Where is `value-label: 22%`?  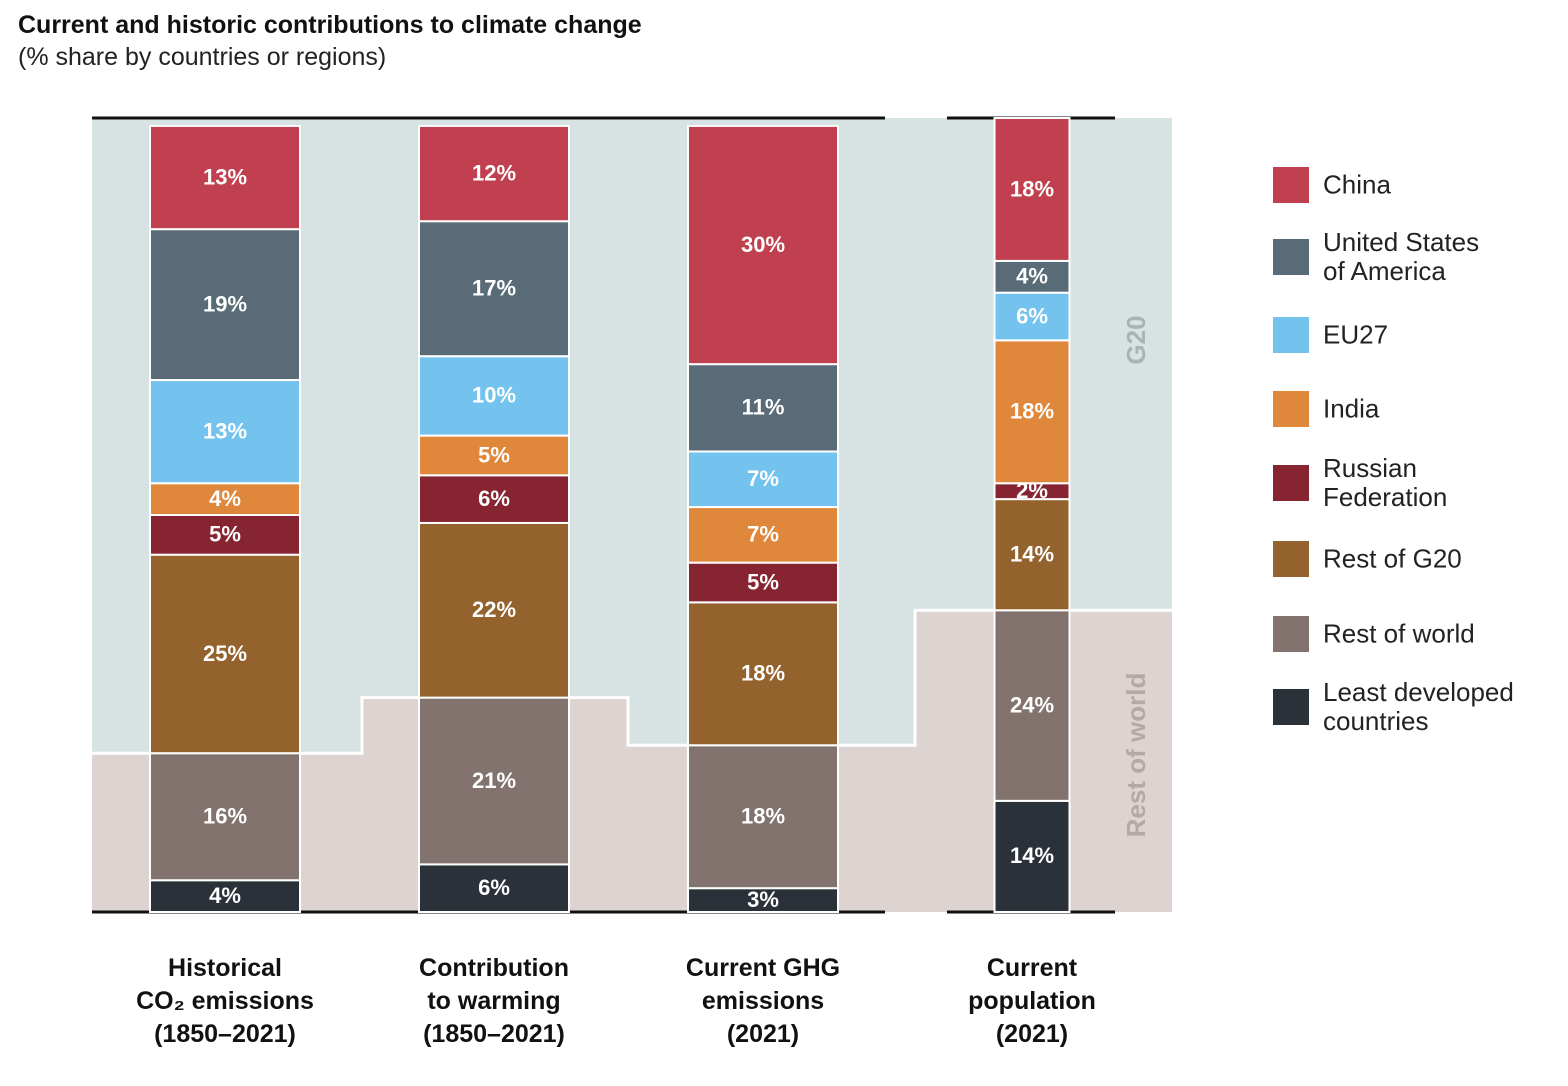
value-label: 22% is located at coordinates (494, 609).